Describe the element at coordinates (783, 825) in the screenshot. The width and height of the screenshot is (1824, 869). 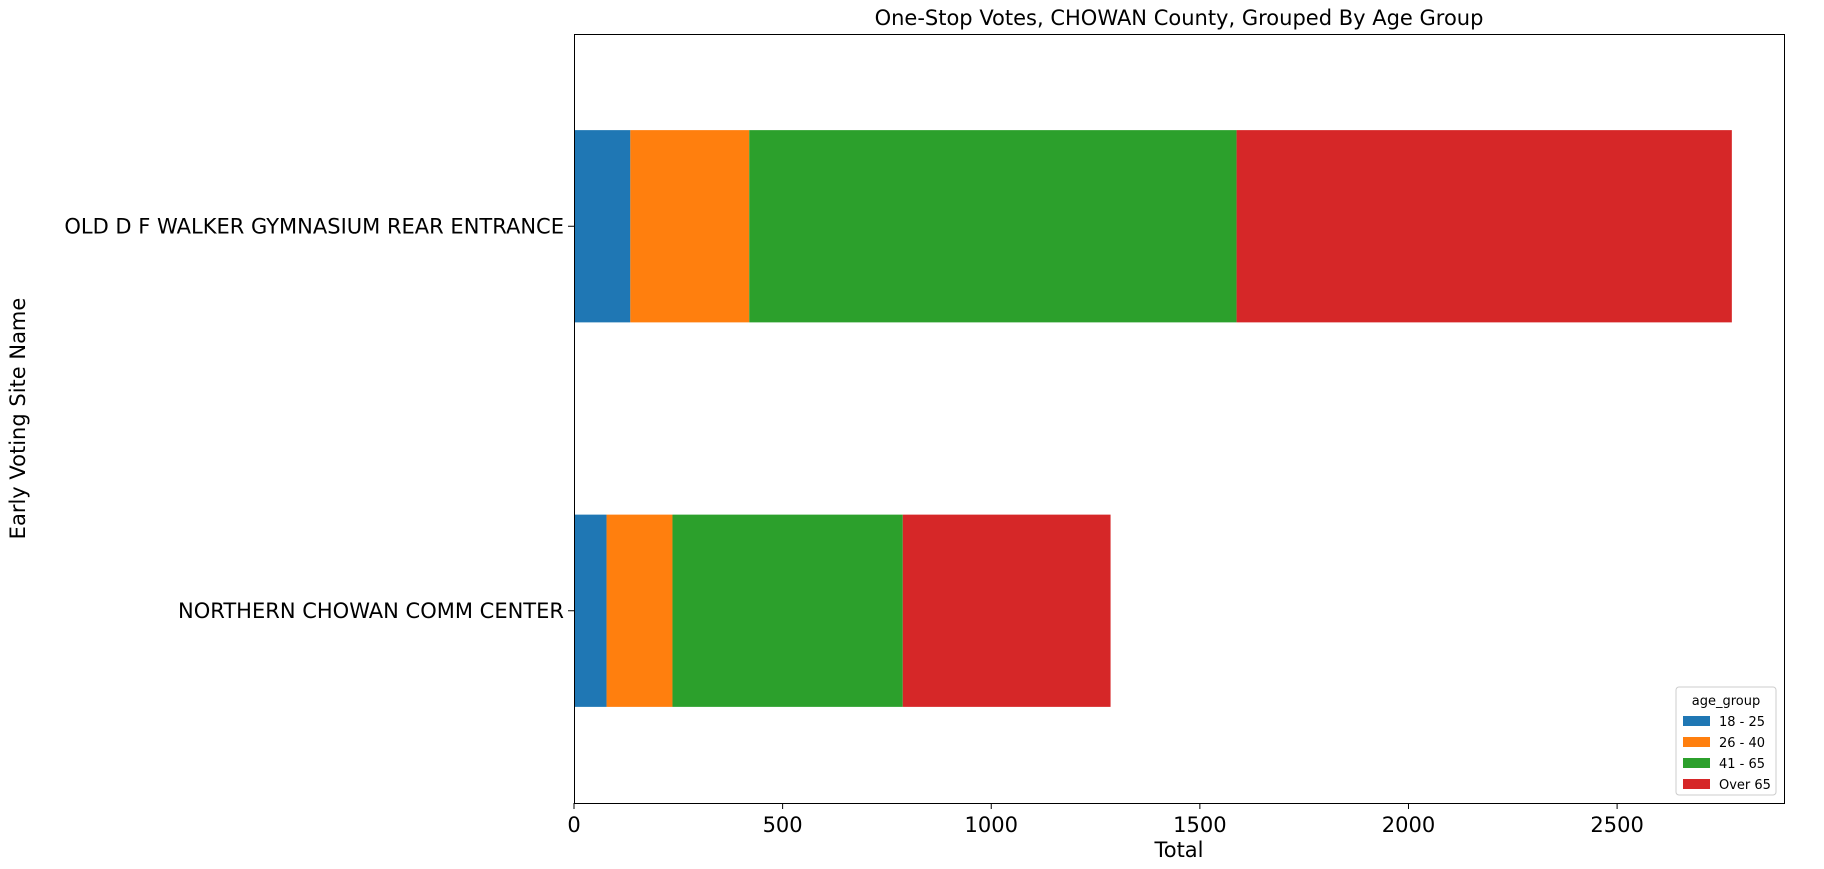
I see `x-tick-label: 500` at that location.